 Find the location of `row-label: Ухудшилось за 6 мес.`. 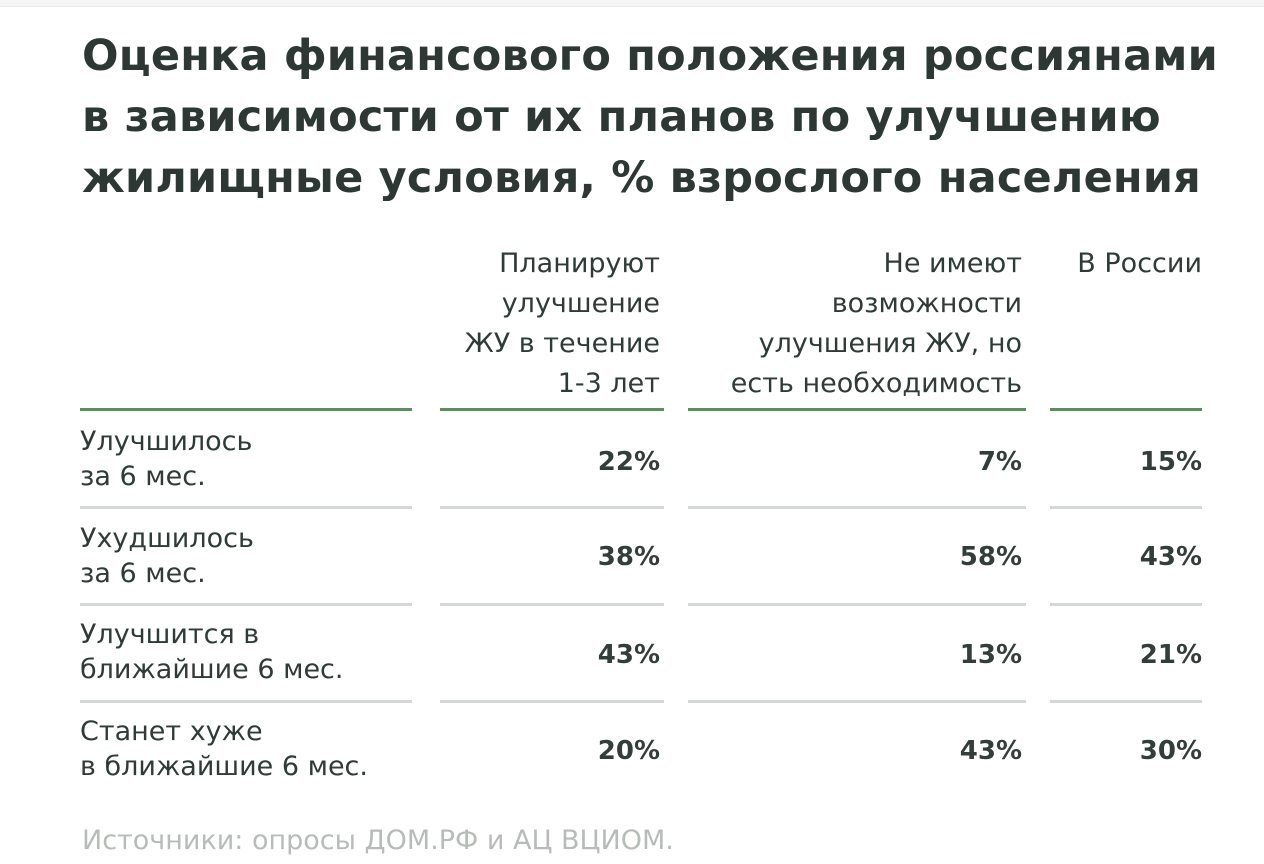

row-label: Ухудшилось за 6 мес. is located at coordinates (167, 556).